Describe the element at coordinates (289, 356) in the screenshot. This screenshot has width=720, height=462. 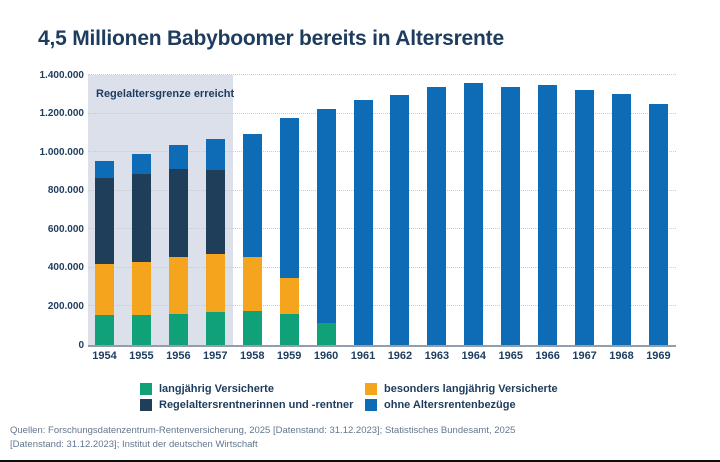
I see `x-axis-tick-label: 1959` at that location.